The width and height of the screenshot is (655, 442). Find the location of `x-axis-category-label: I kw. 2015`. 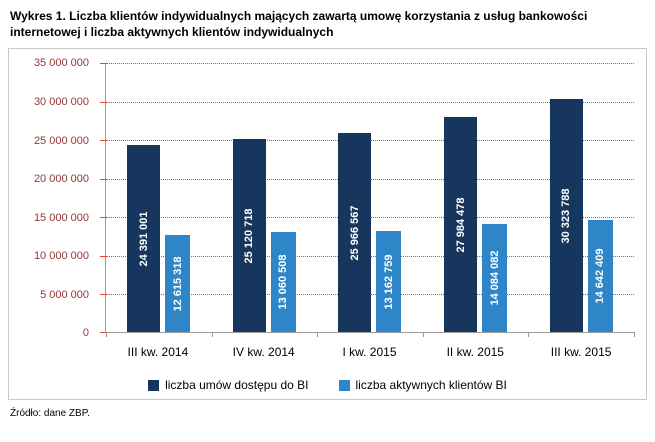

x-axis-category-label: I kw. 2015 is located at coordinates (369, 352).